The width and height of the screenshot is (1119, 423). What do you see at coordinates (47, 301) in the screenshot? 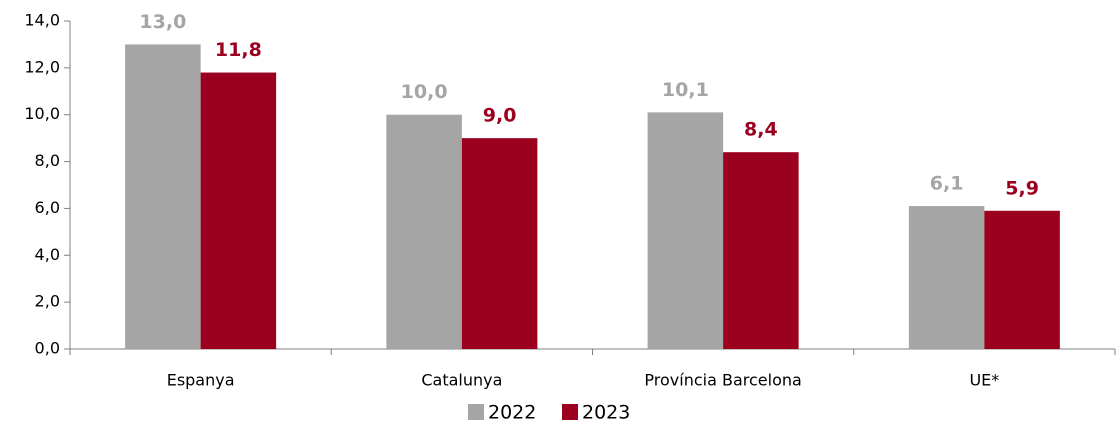
I see `y-tick-label: 2,0` at bounding box center [47, 301].